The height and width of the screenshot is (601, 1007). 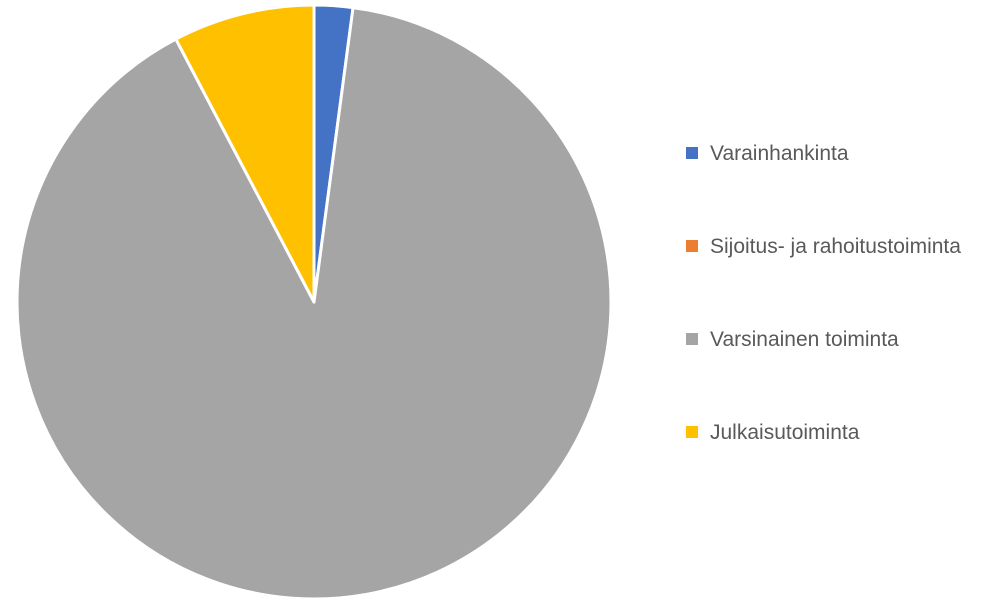 What do you see at coordinates (835, 246) in the screenshot?
I see `legend-label: Sijoitus- ja rahoitustoiminta` at bounding box center [835, 246].